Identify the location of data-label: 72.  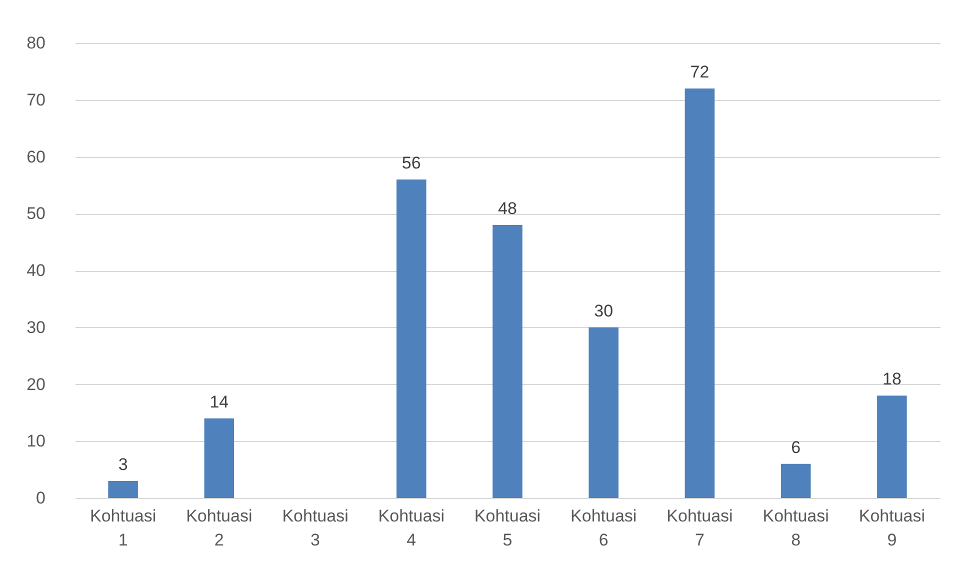
(700, 72).